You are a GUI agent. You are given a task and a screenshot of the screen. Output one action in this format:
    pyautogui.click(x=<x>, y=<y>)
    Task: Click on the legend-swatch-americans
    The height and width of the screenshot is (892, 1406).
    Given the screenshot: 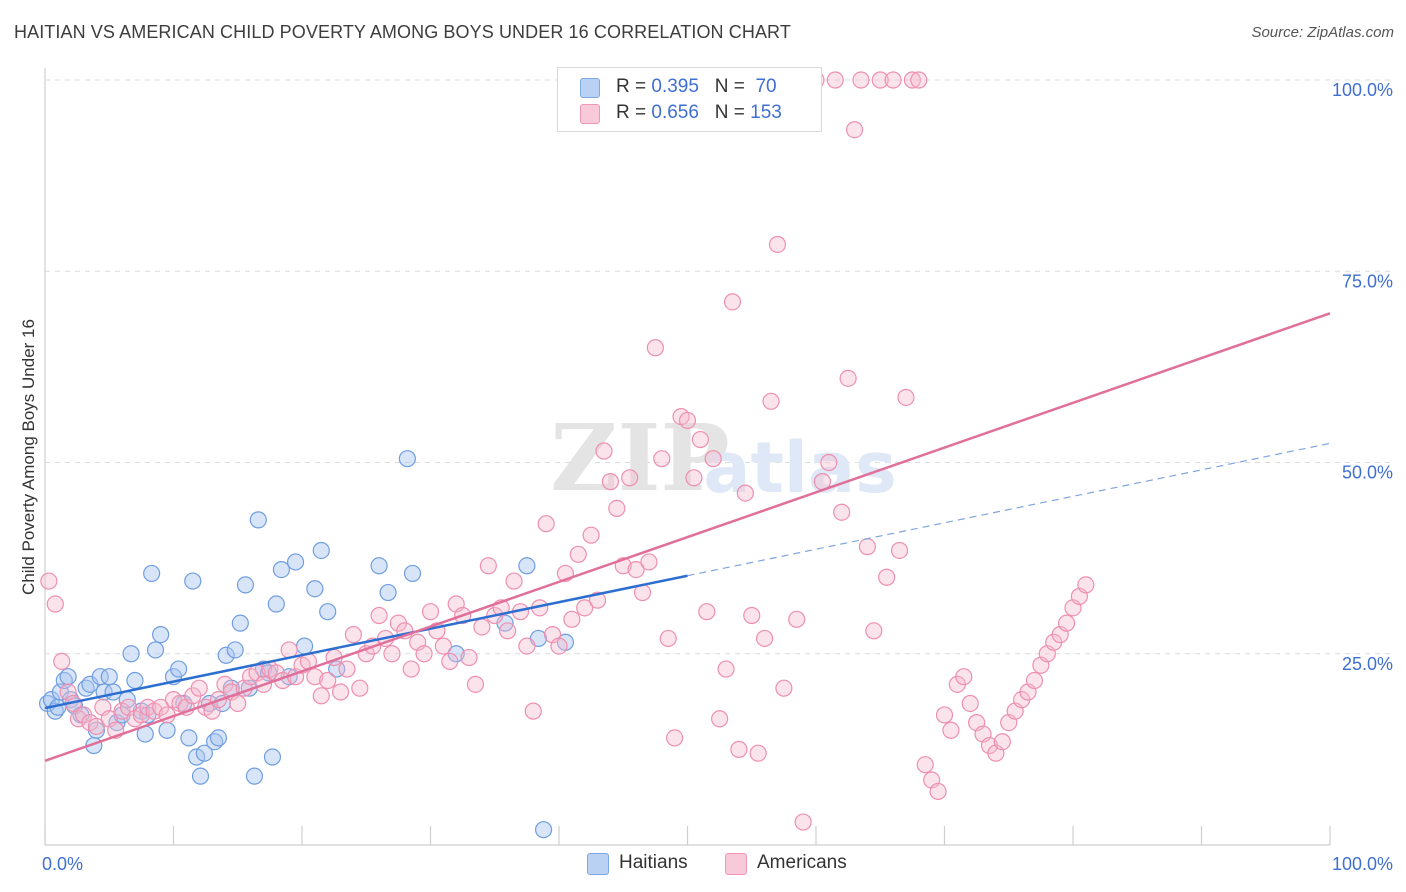 What is the action you would take?
    pyautogui.click(x=590, y=114)
    